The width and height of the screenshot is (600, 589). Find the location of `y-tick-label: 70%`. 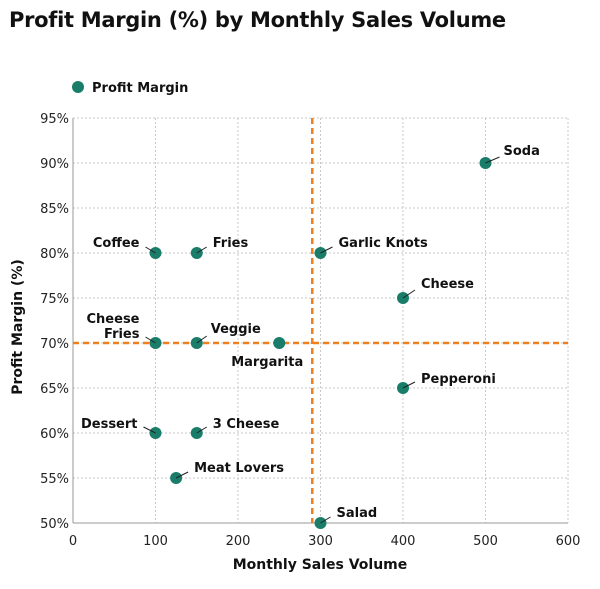

y-tick-label: 70% is located at coordinates (54, 344).